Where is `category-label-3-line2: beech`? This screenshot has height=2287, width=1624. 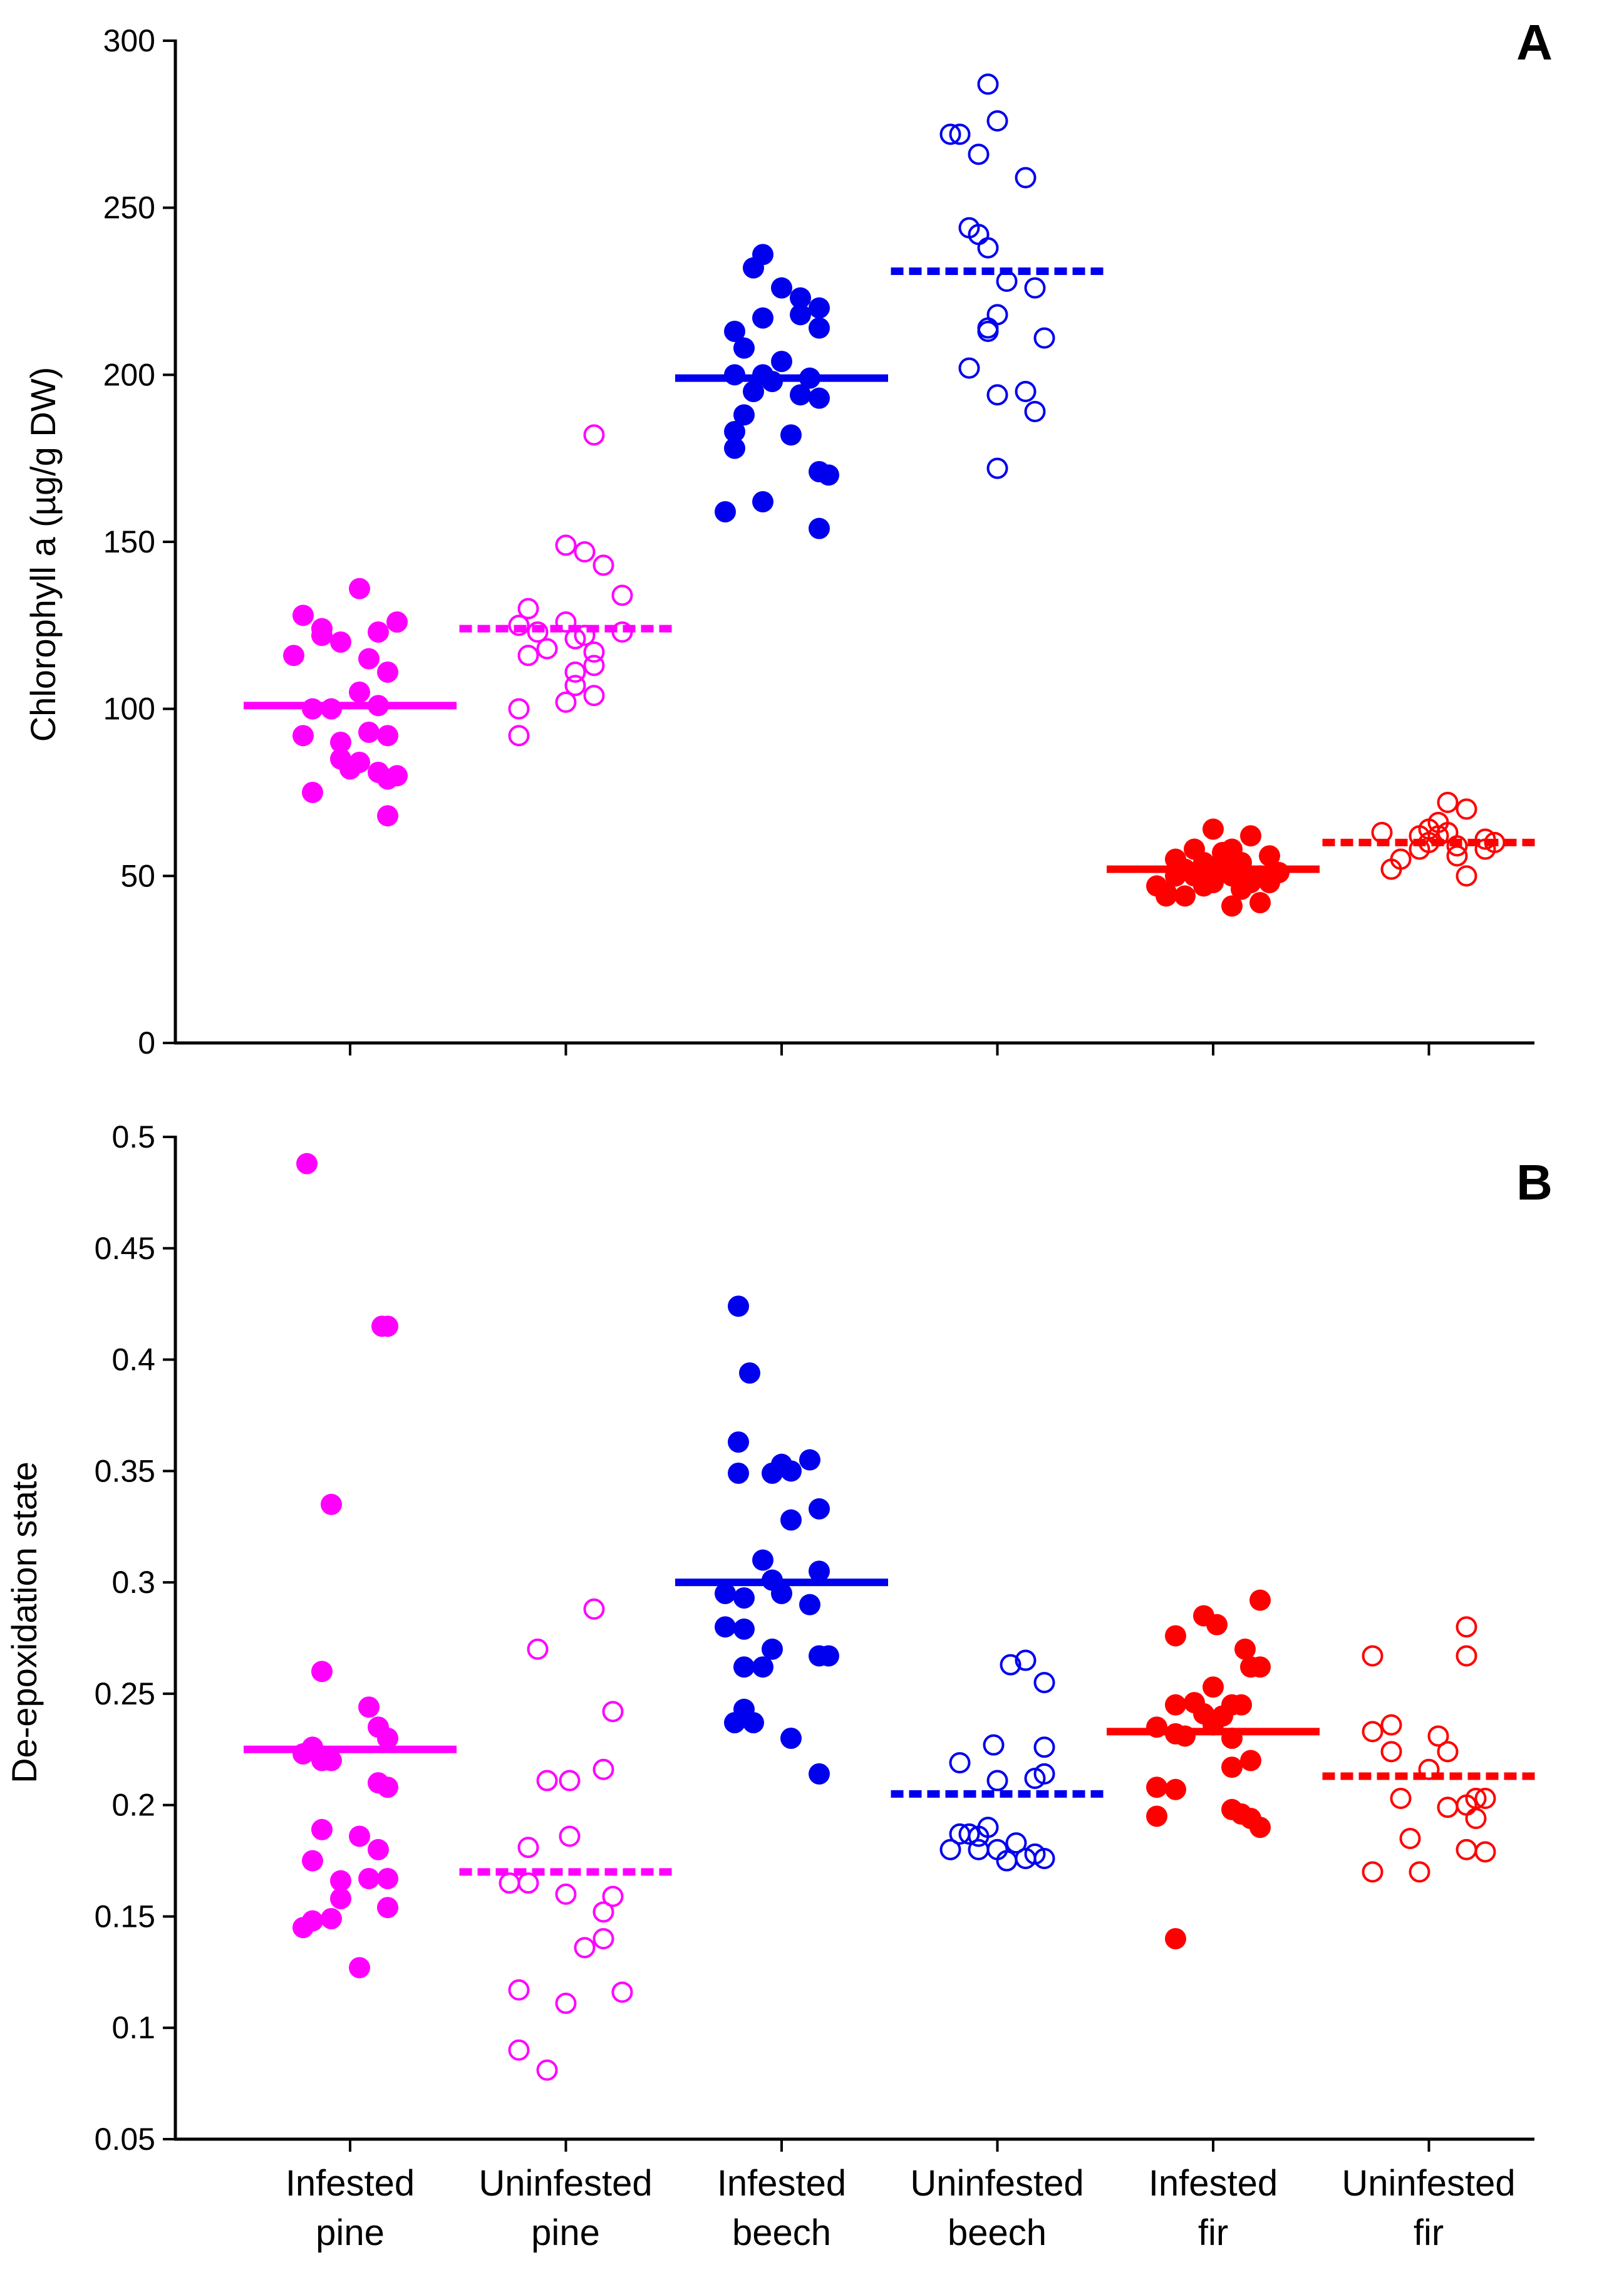 category-label-3-line2: beech is located at coordinates (781, 2232).